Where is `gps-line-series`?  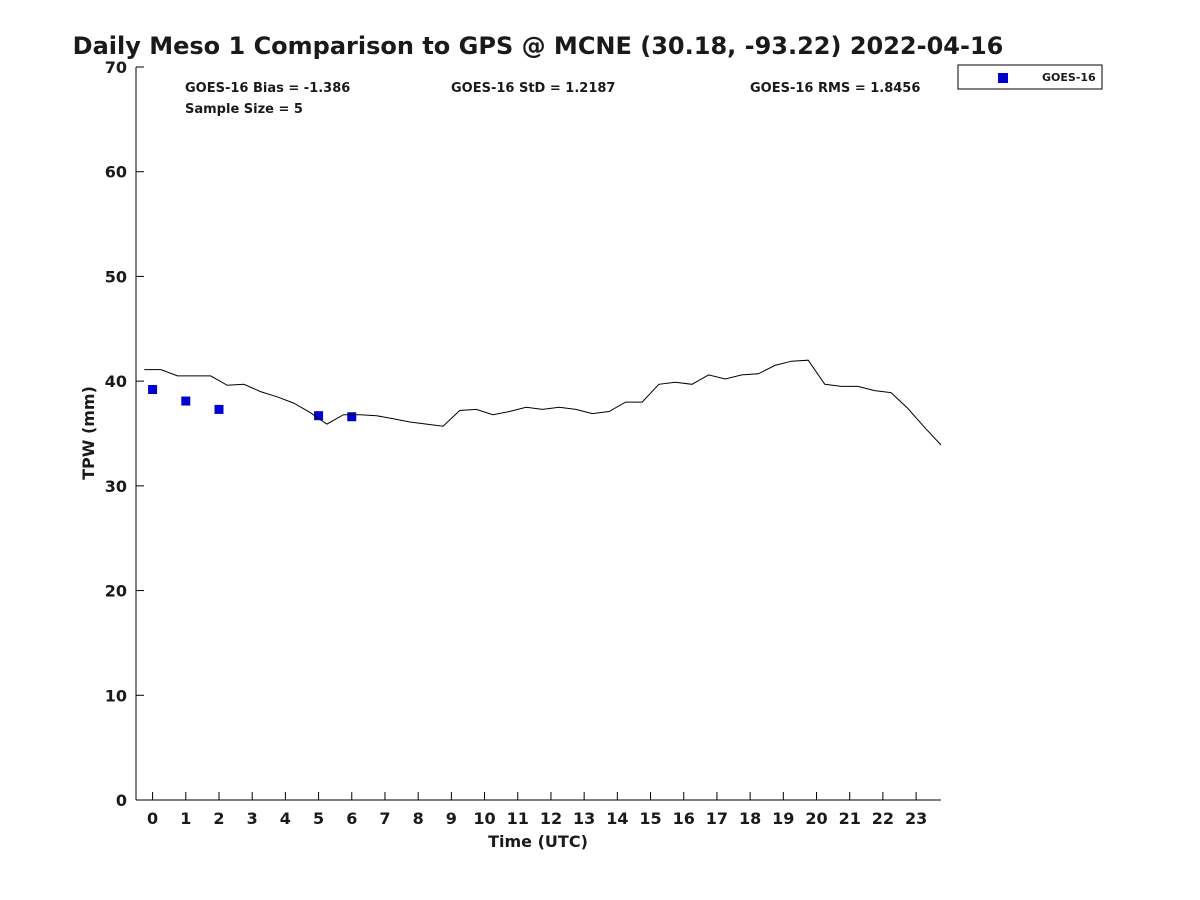
gps-line-series is located at coordinates (543, 402).